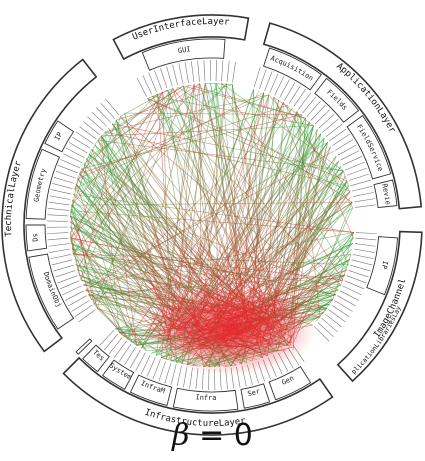  I want to click on module-label: Ds, so click(35, 237).